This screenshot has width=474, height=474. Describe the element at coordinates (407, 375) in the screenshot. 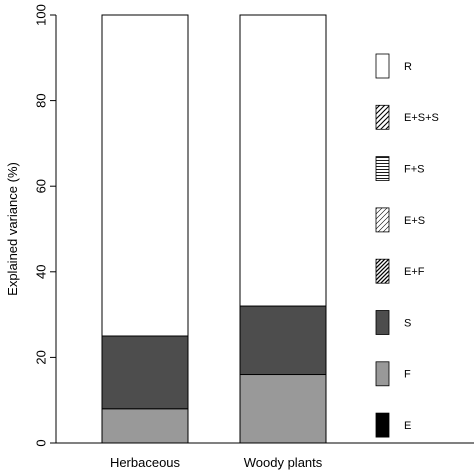

I see `legend-label-f: F` at that location.